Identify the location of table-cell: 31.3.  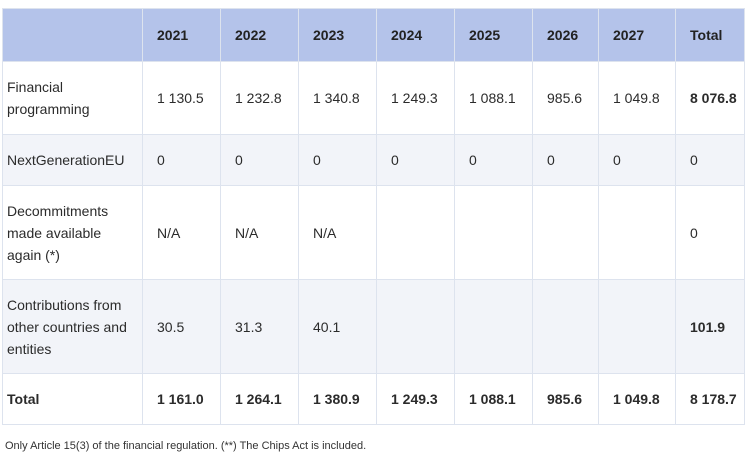
(259, 326).